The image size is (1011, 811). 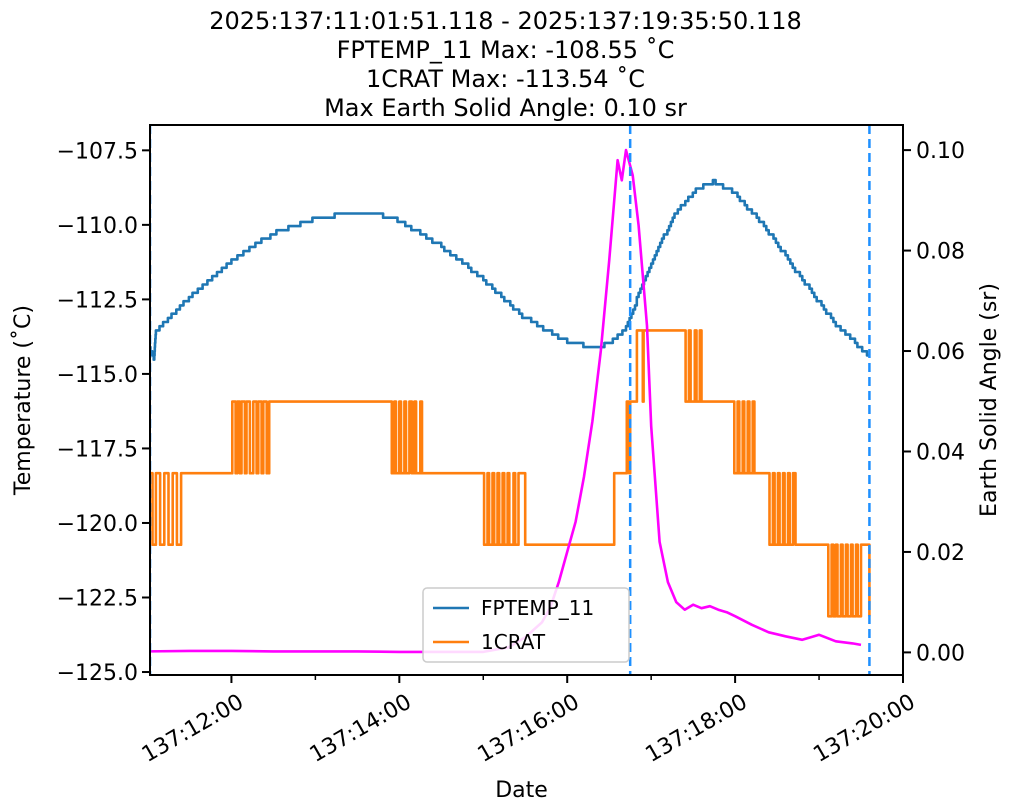 I want to click on x-tick-label-4: 137:20:00, so click(x=864, y=729).